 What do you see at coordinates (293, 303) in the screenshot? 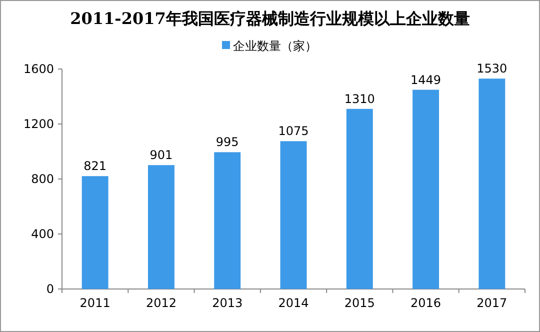
I see `x-tick-label: 2014` at bounding box center [293, 303].